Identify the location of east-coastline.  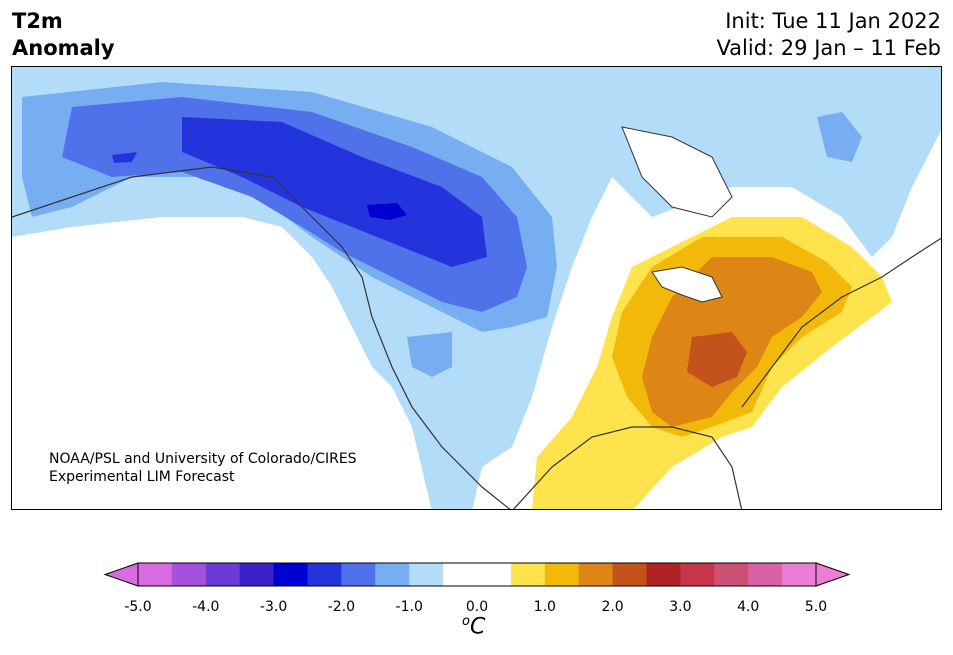
(841, 322).